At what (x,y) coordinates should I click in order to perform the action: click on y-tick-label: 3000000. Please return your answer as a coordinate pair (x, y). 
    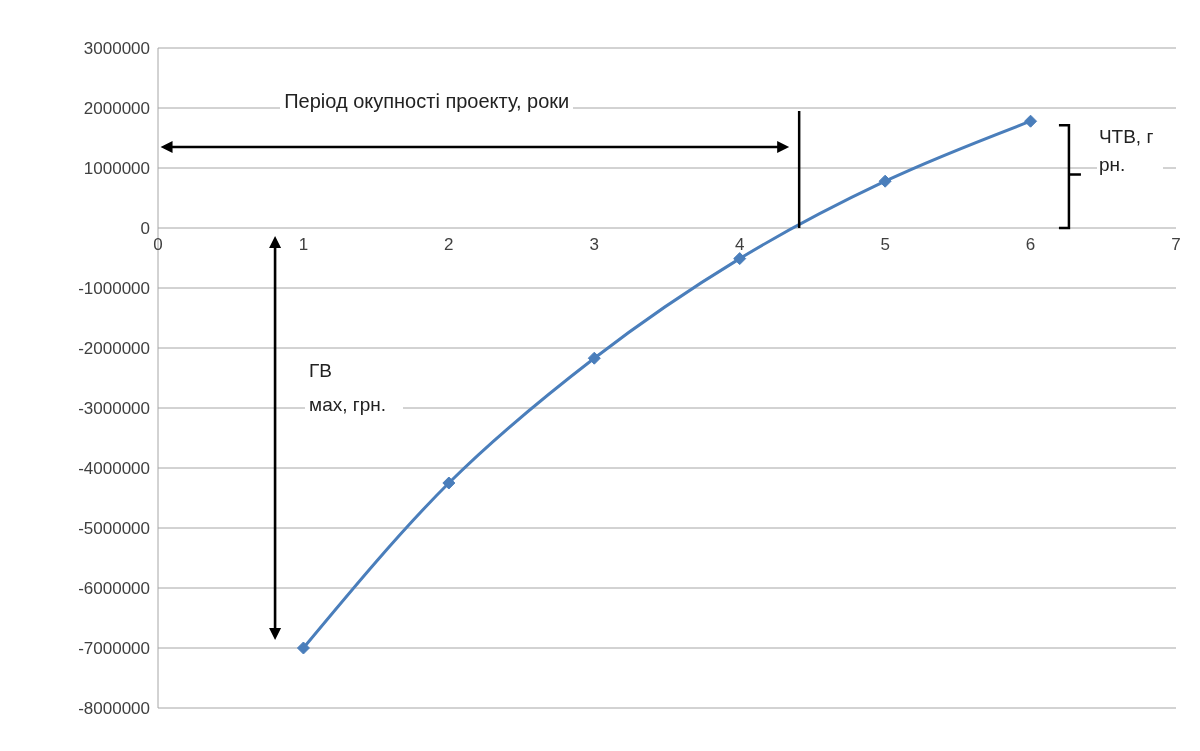
    Looking at the image, I should click on (116, 49).